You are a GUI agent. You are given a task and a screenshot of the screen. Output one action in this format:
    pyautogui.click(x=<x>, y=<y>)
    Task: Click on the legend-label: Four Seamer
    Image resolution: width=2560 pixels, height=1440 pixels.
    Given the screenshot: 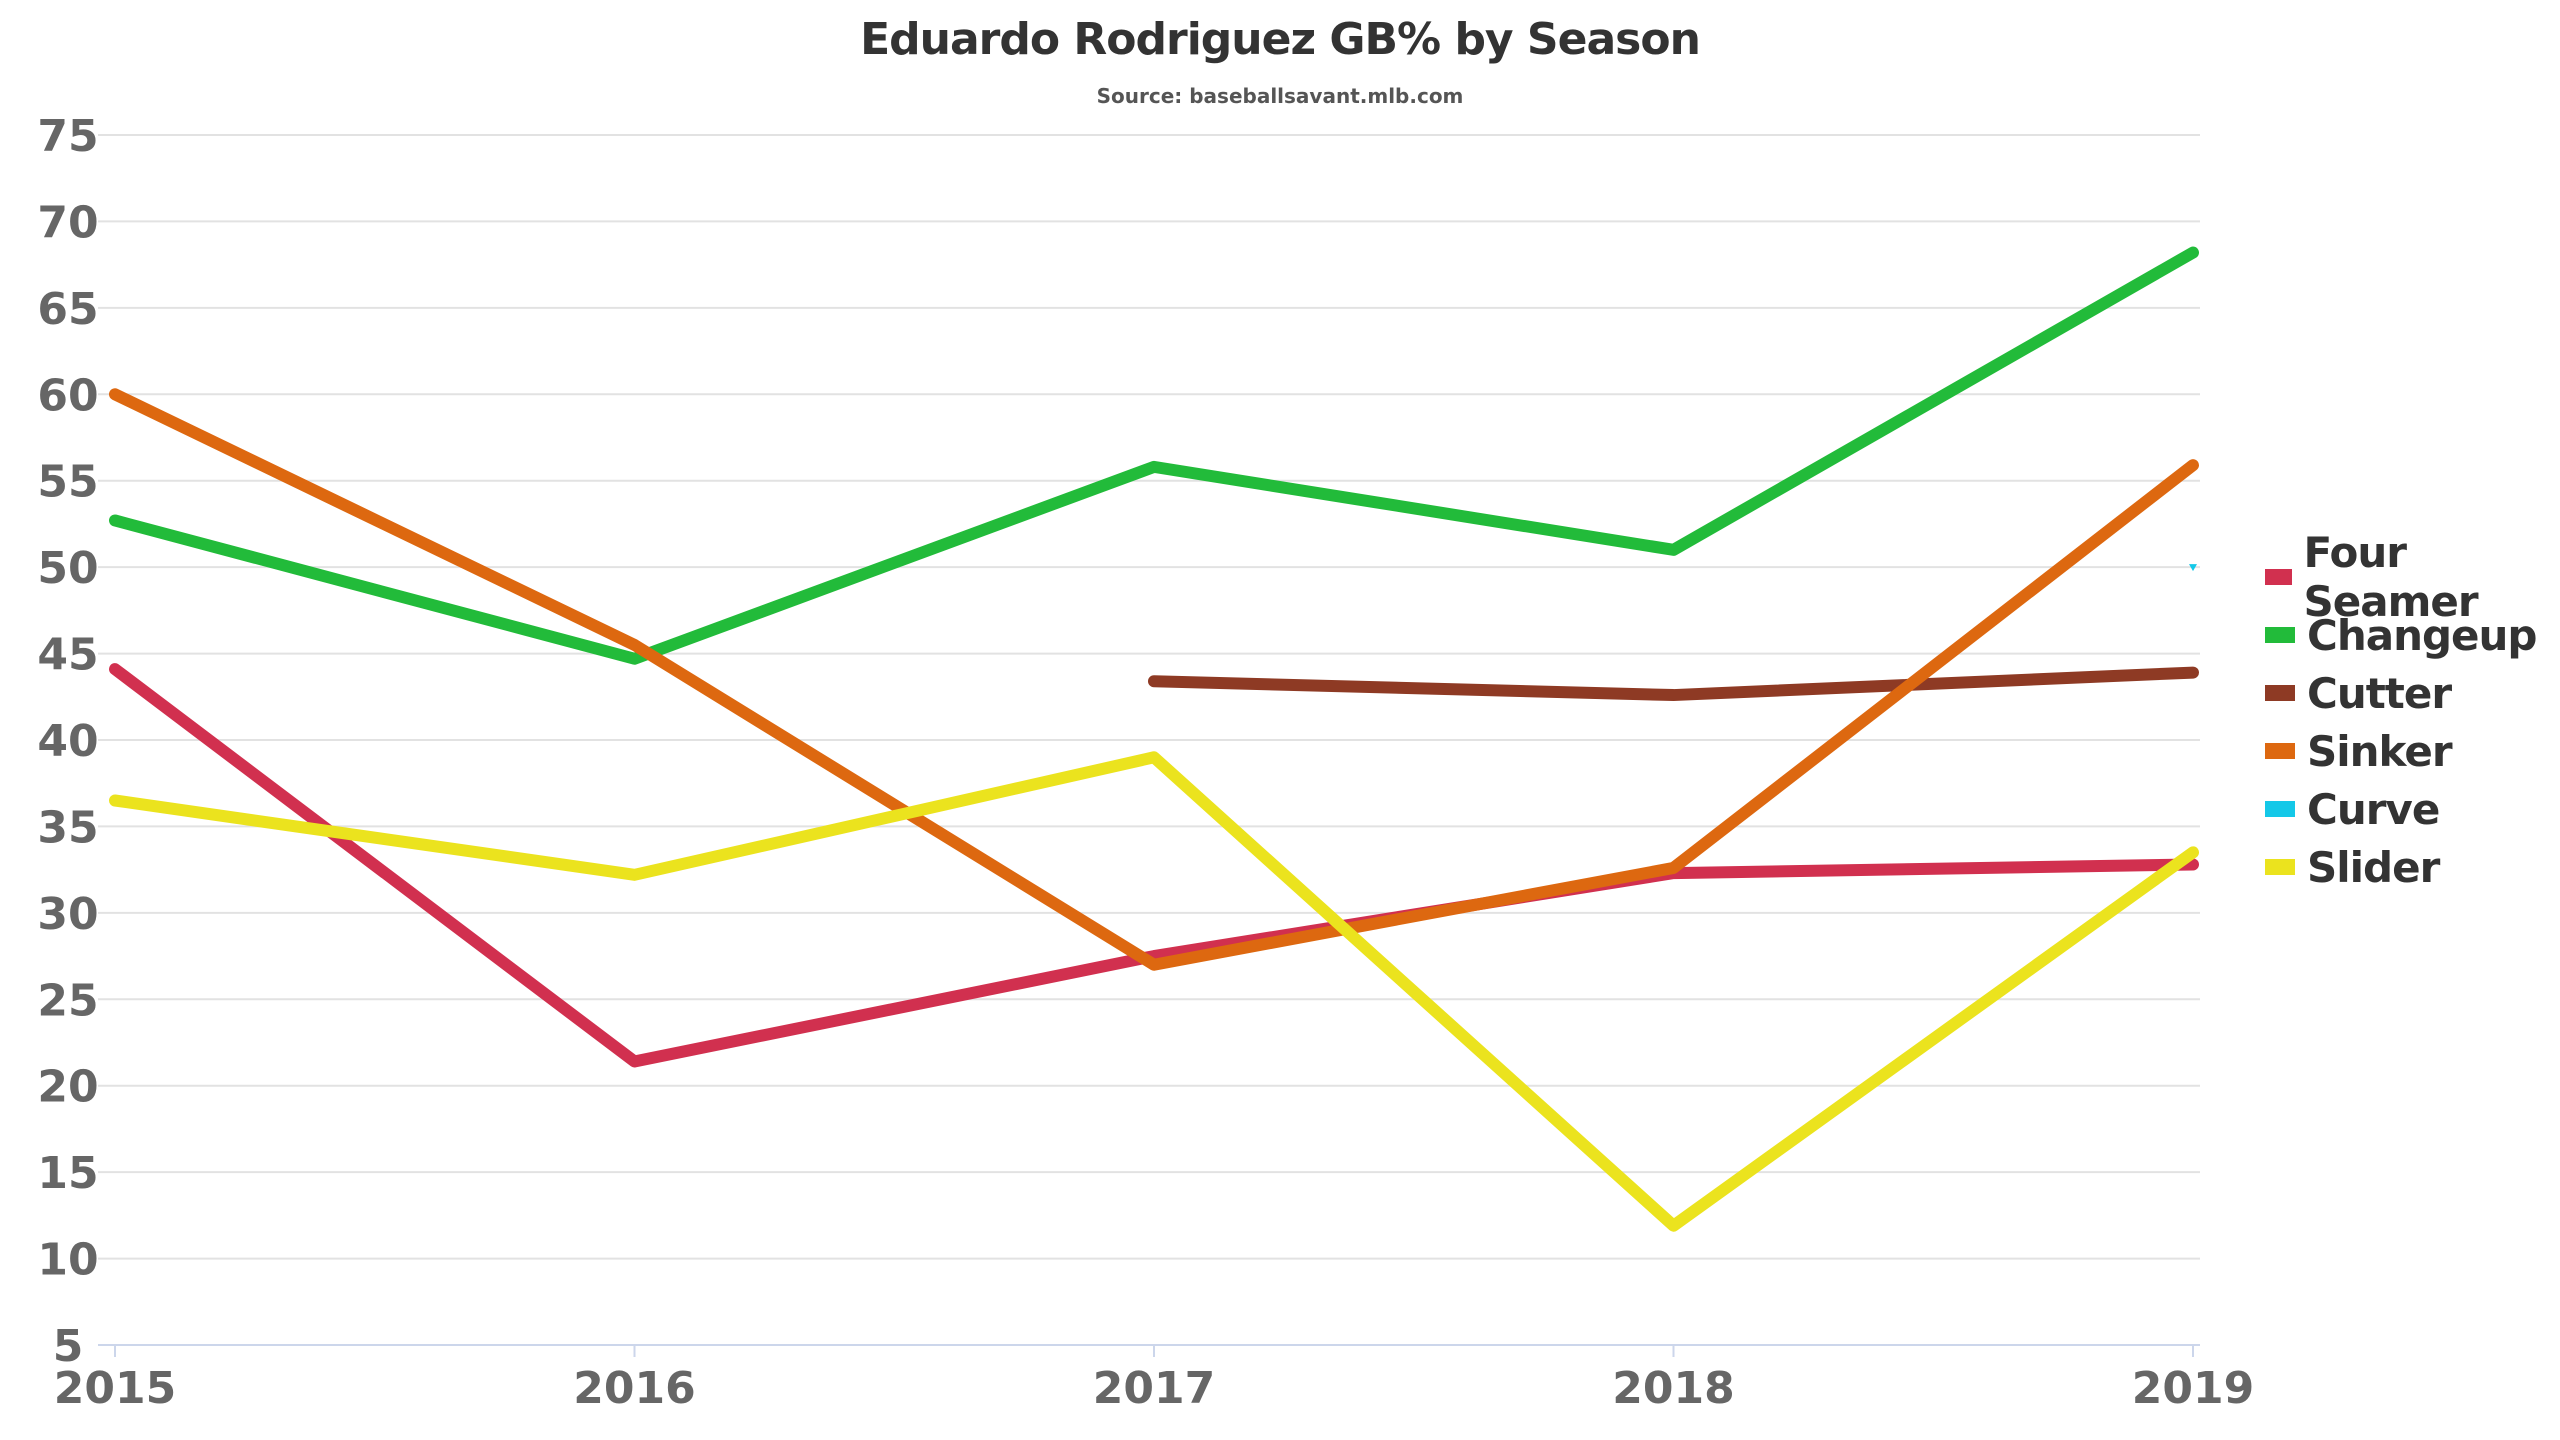 What is the action you would take?
    pyautogui.click(x=2391, y=577)
    